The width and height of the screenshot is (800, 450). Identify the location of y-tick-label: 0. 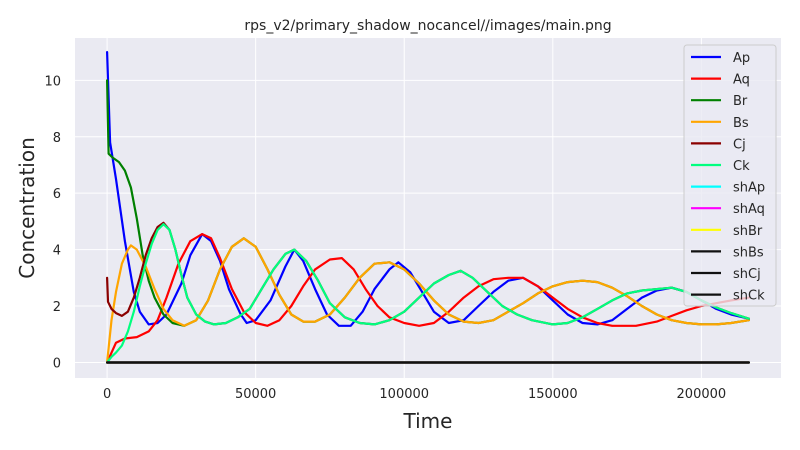
(57, 363).